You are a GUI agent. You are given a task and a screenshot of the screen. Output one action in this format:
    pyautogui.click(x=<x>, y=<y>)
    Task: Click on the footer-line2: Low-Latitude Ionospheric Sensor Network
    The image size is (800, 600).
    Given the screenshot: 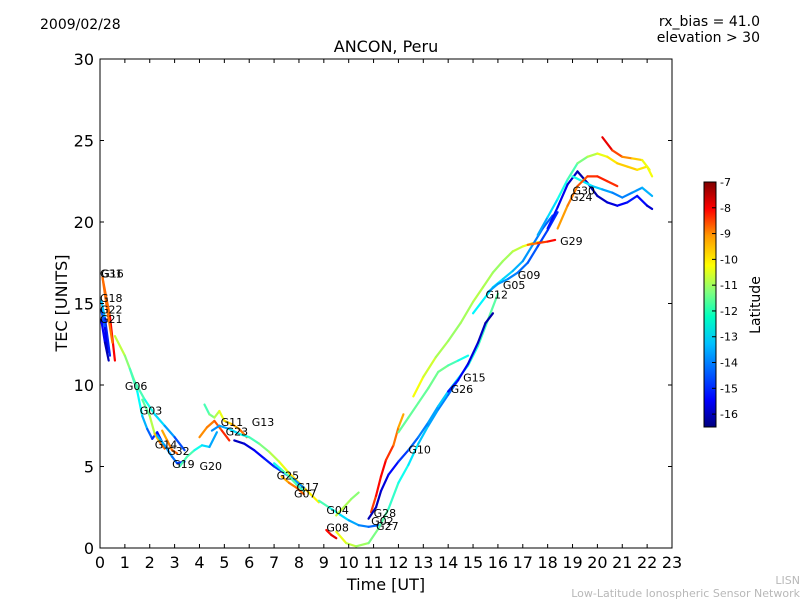 What is the action you would take?
    pyautogui.click(x=685, y=593)
    